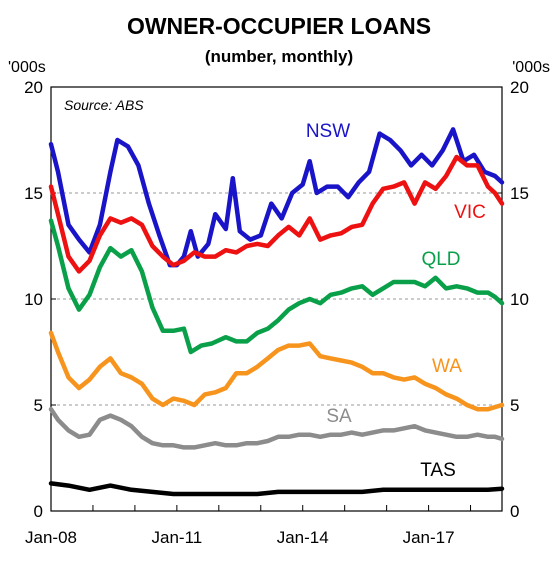  Describe the element at coordinates (438, 470) in the screenshot. I see `series-label-tas: TAS` at that location.